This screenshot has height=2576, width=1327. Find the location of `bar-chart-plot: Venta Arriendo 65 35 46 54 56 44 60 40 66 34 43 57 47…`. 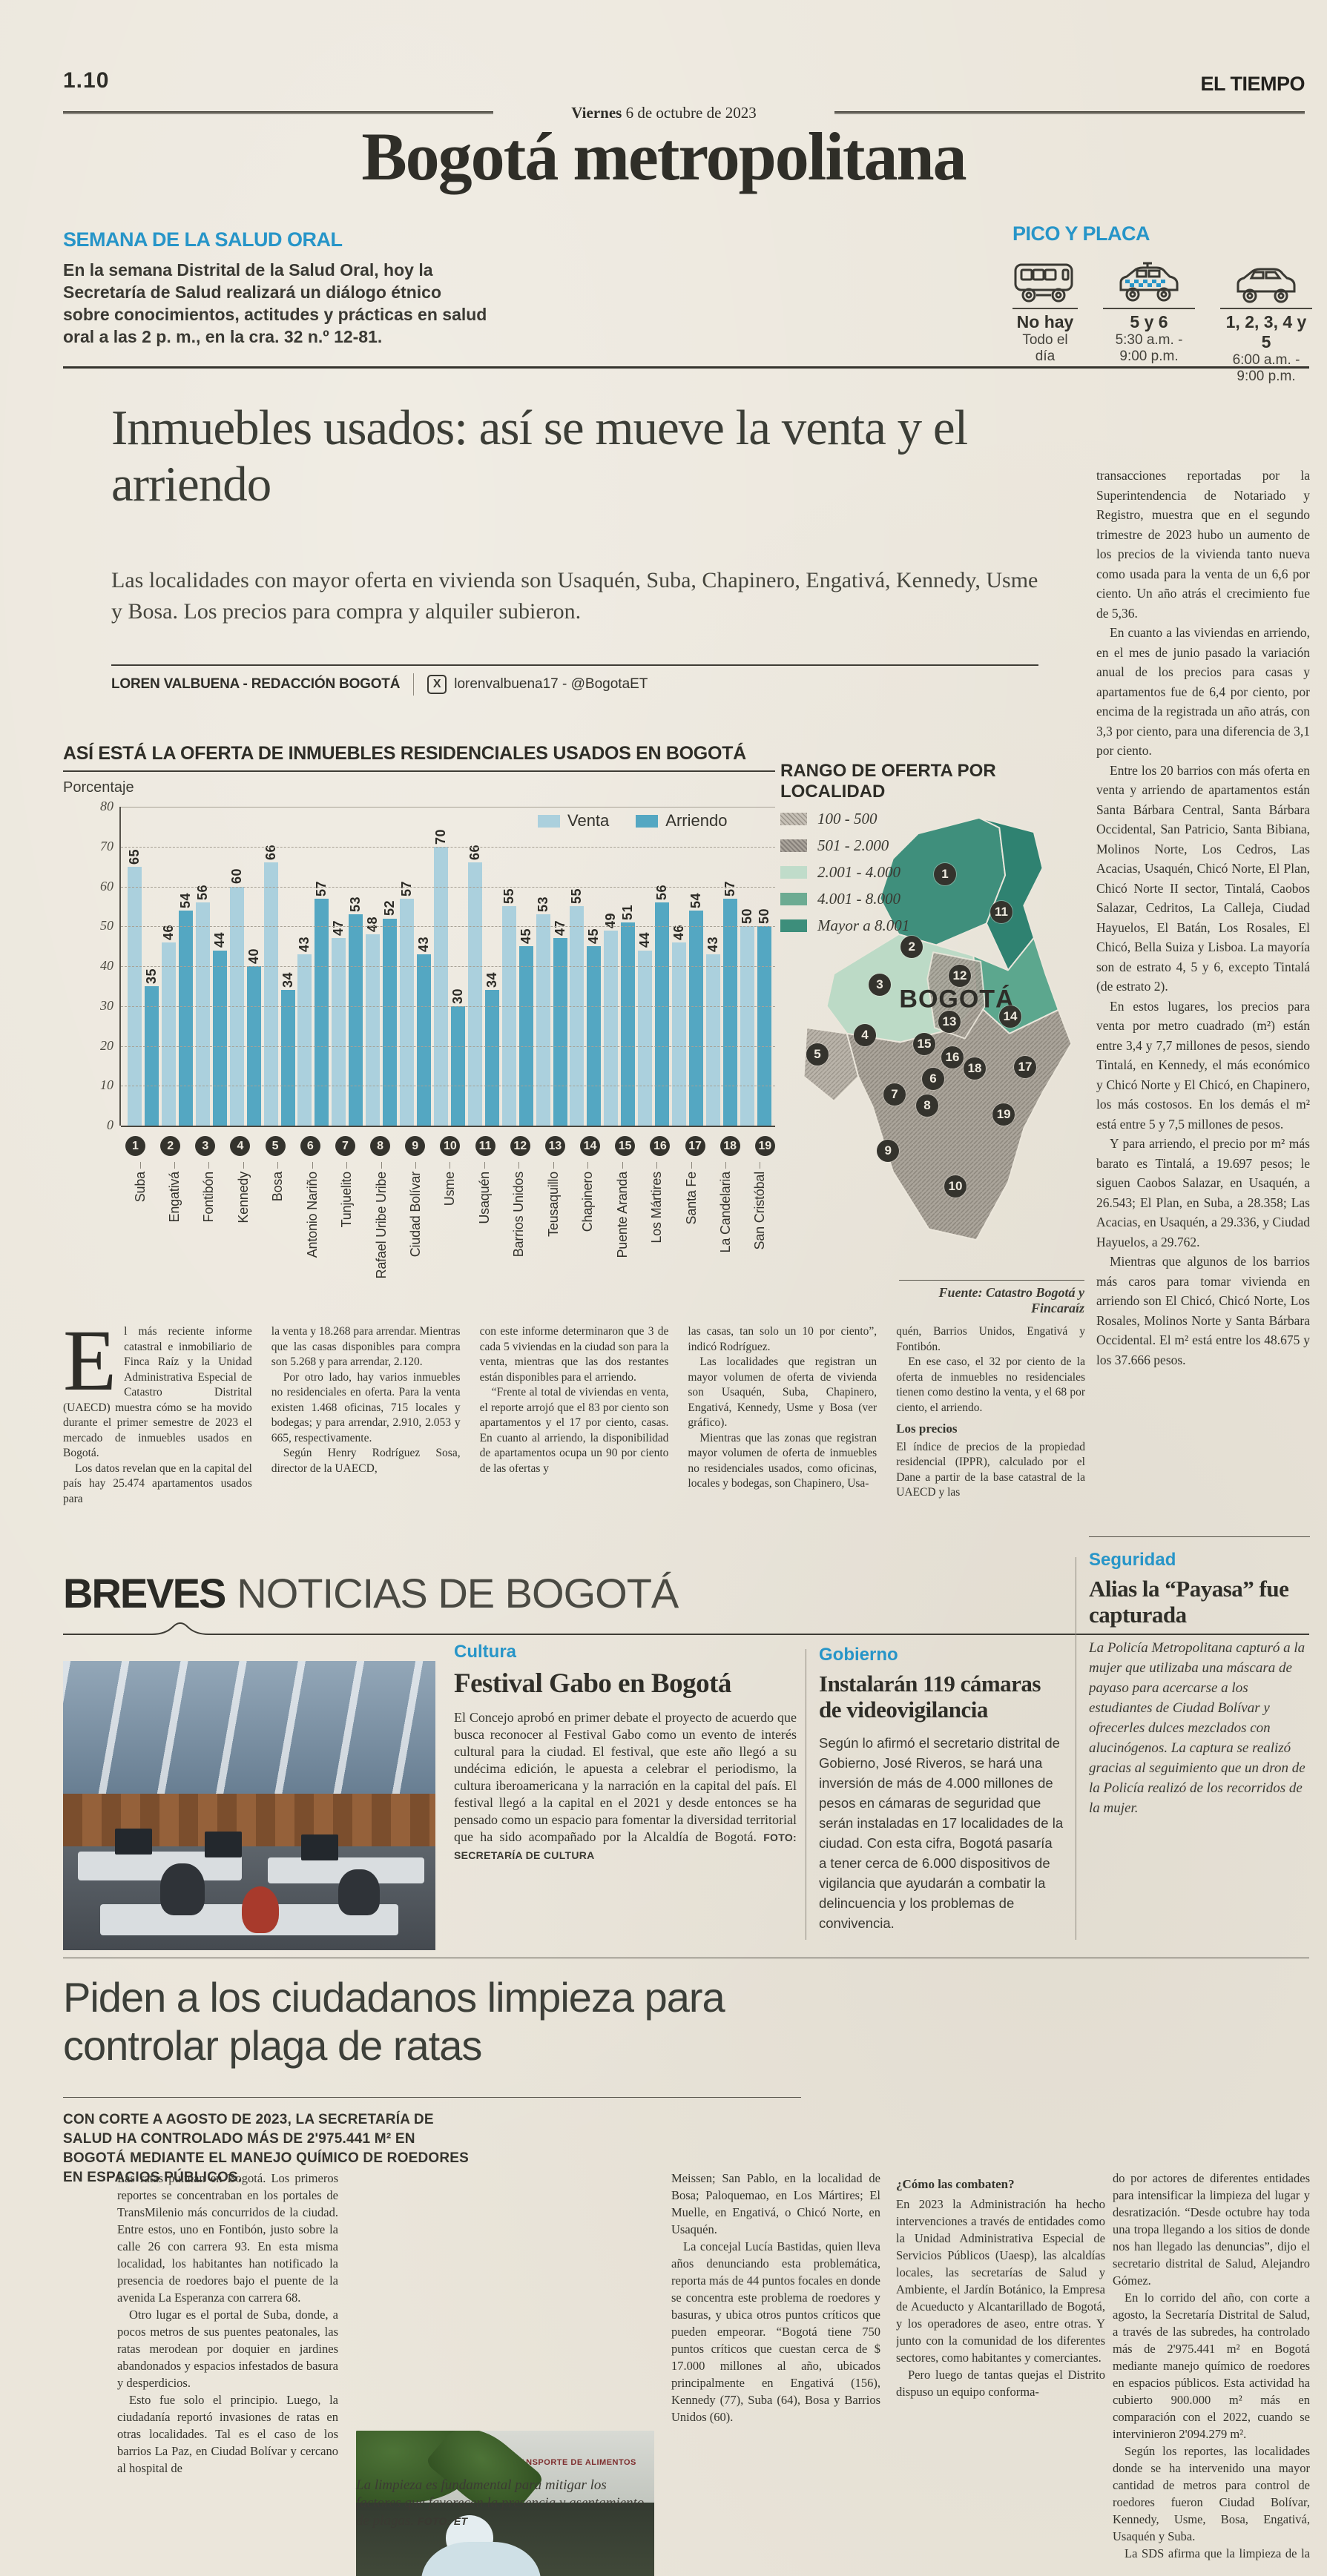

bar-chart-plot: Venta Arriendo 65 35 46 54 56 44 60 40 66 34 43 57 47… is located at coordinates (437, 965).